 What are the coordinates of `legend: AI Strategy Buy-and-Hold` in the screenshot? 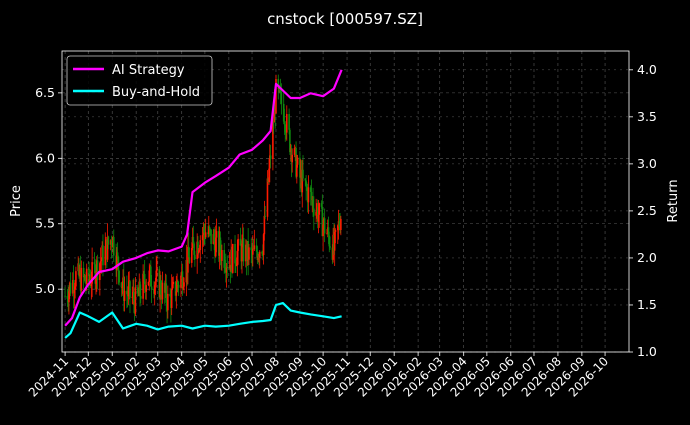 It's located at (139, 80).